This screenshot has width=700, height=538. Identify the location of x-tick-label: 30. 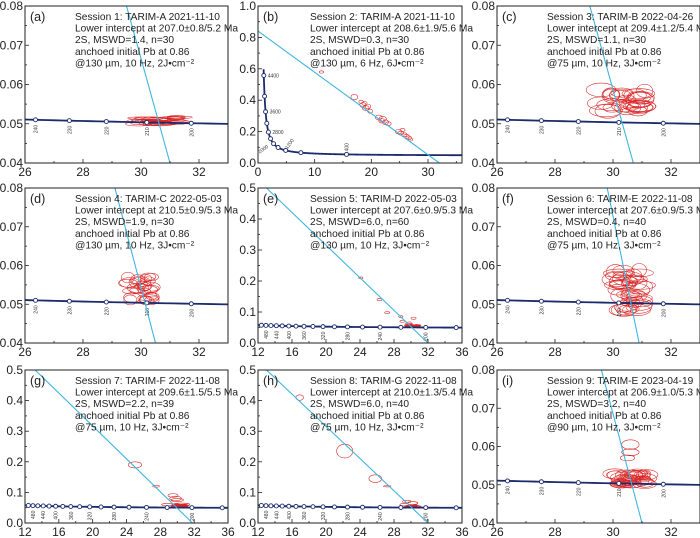
(141, 172).